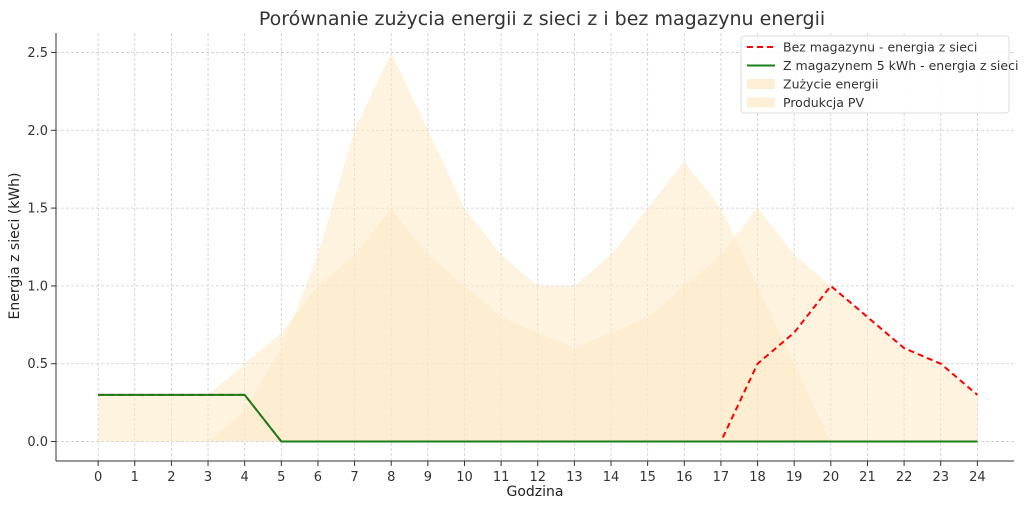  I want to click on y-tick-label: 0.5, so click(37, 364).